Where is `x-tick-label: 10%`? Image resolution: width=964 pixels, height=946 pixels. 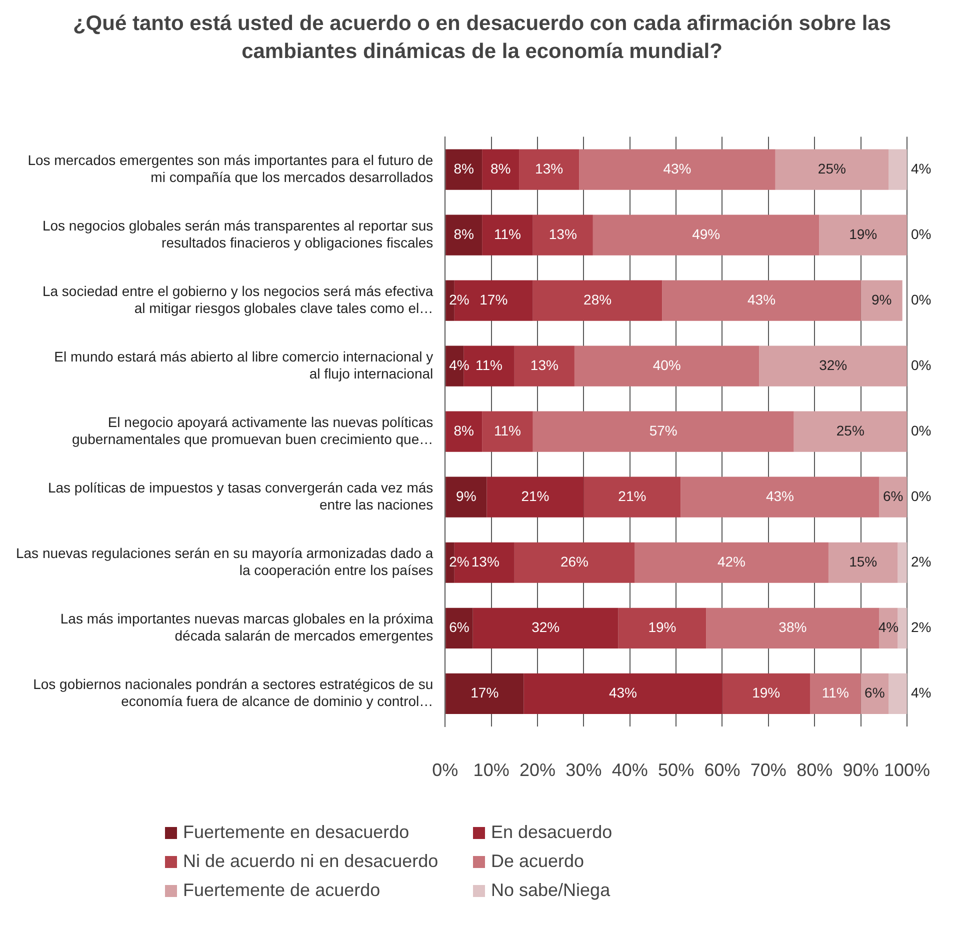 x-tick-label: 10% is located at coordinates (491, 770).